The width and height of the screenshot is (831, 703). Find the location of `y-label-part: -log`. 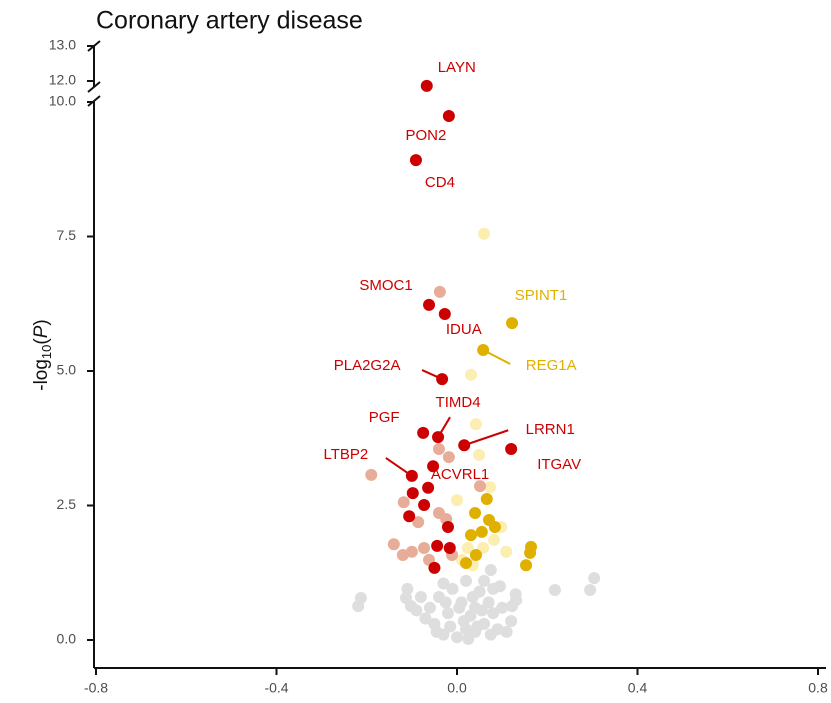

y-label-part: -log is located at coordinates (41, 375).